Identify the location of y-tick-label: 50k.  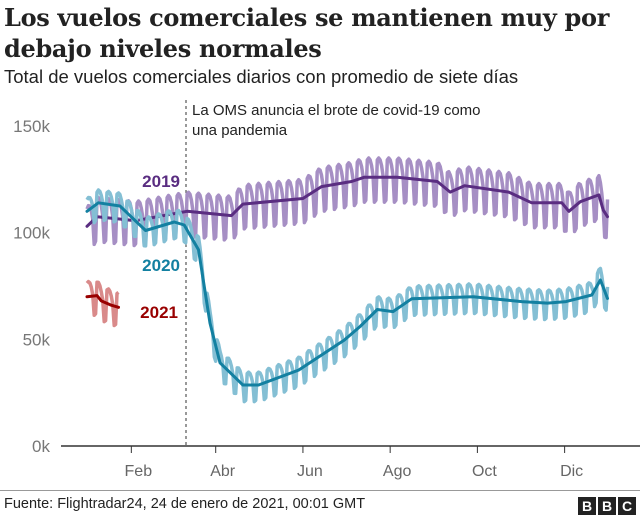
(37, 339).